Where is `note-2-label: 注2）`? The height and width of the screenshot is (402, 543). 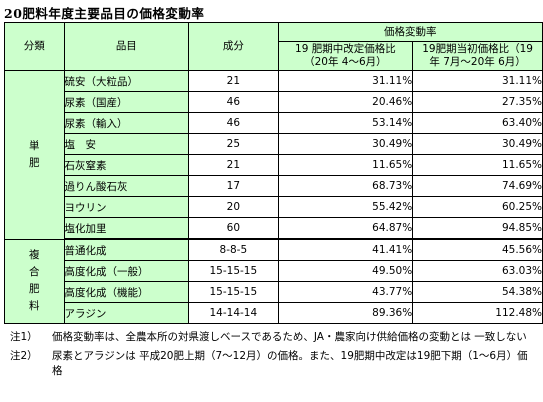 note-2-label: 注2） is located at coordinates (24, 356).